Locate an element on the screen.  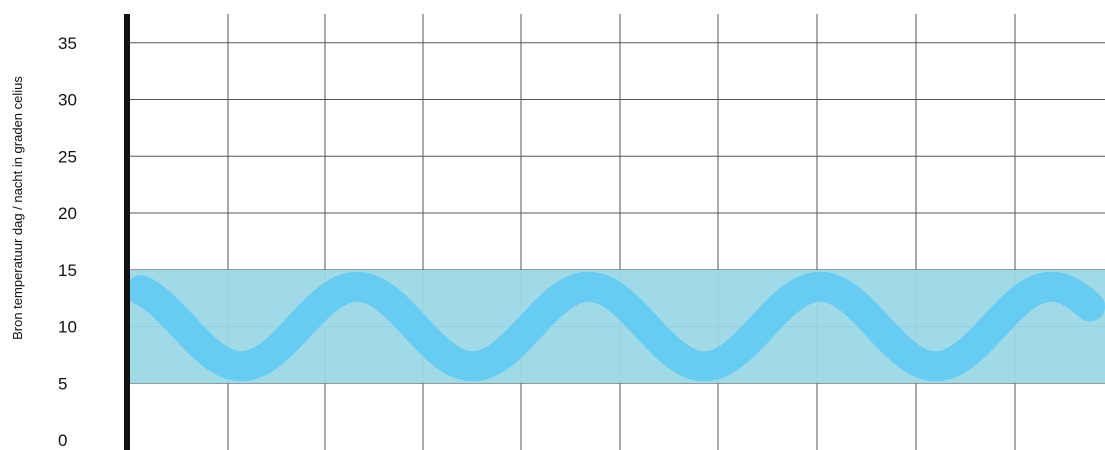
y-tick-label: 35 is located at coordinates (67, 43).